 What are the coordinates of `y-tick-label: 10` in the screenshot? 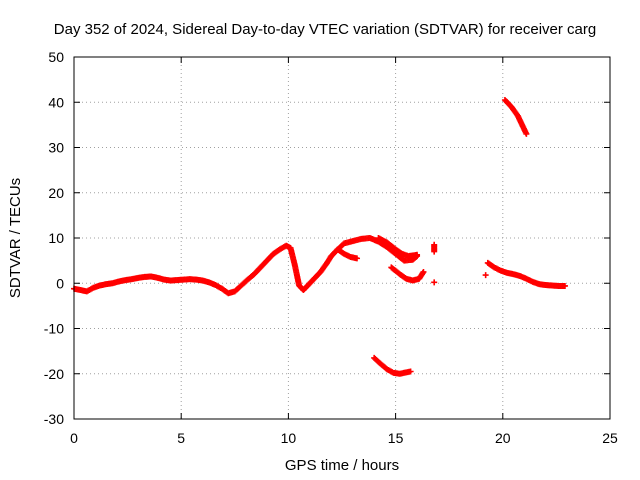 It's located at (56, 238).